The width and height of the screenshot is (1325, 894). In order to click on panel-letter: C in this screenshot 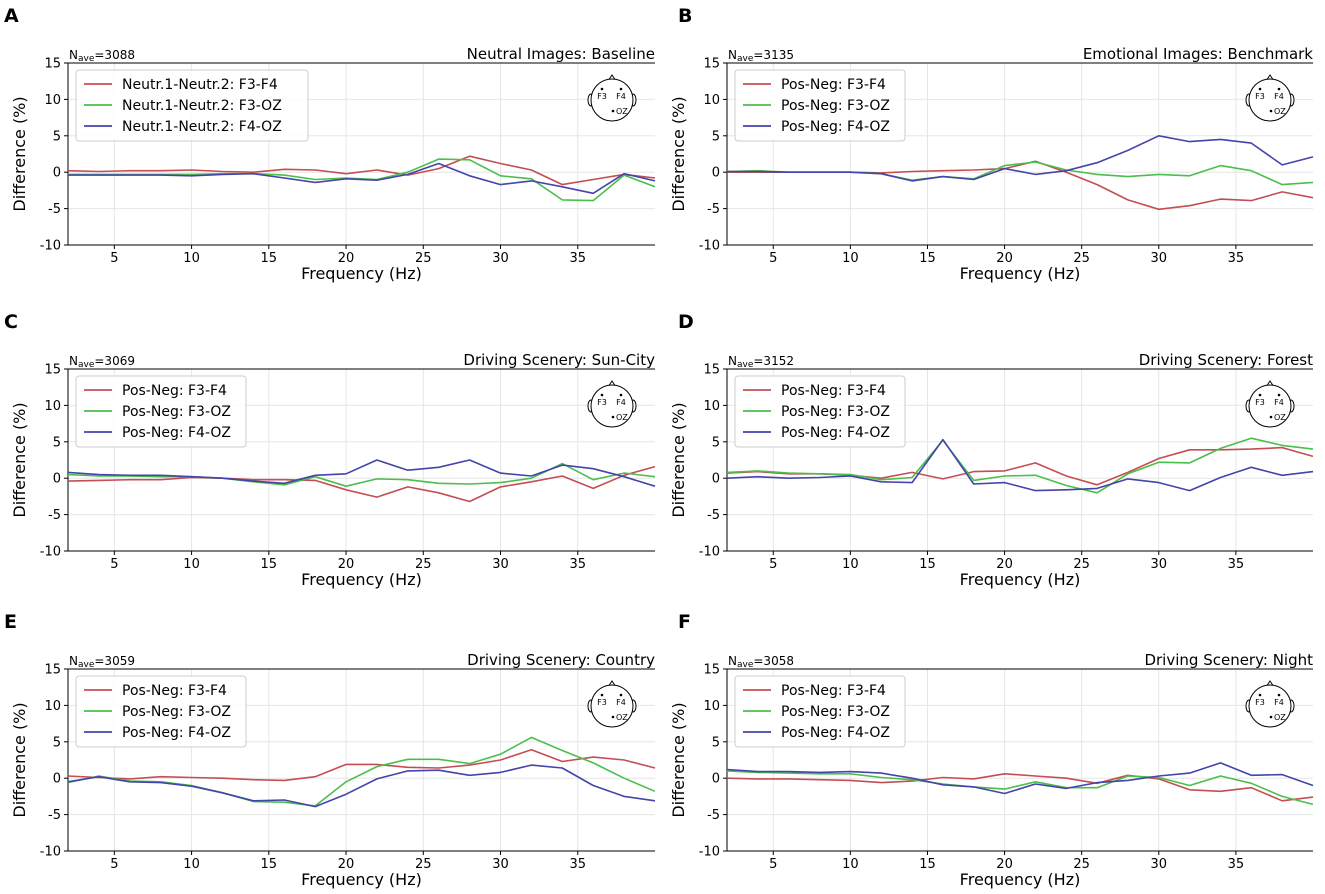, I will do `click(11, 322)`.